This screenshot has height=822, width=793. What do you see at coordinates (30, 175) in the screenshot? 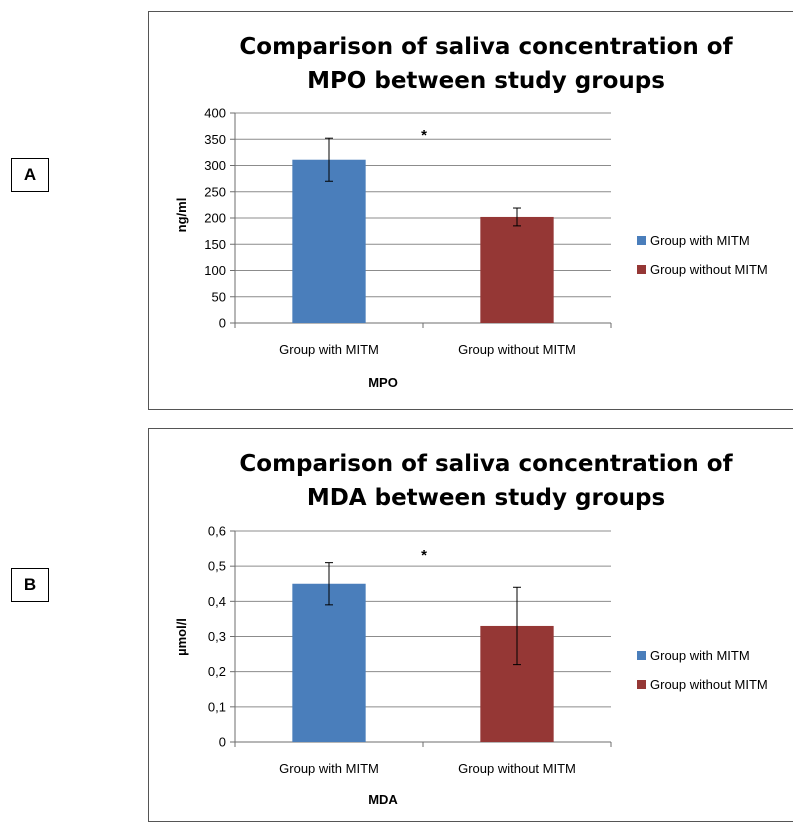
I see `panel-label-a: A` at bounding box center [30, 175].